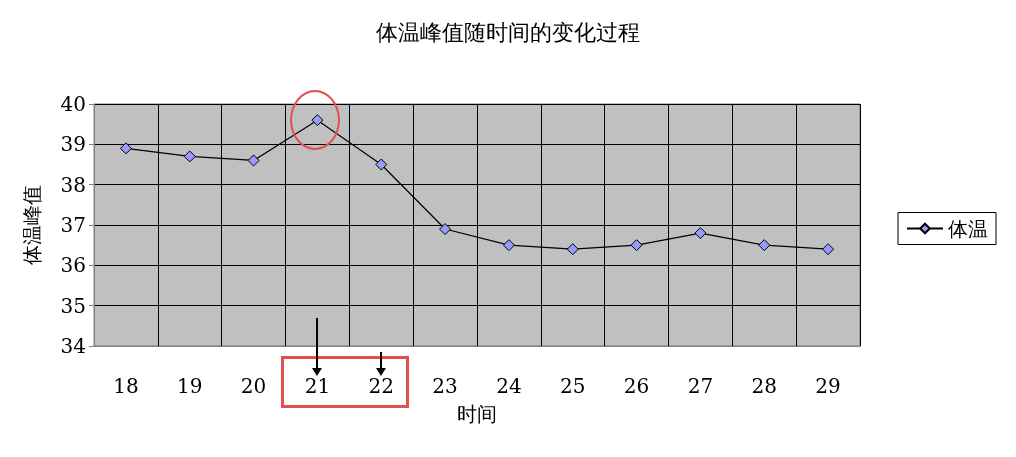 The image size is (1016, 457). Describe the element at coordinates (764, 386) in the screenshot. I see `x-tick-label: 28` at that location.